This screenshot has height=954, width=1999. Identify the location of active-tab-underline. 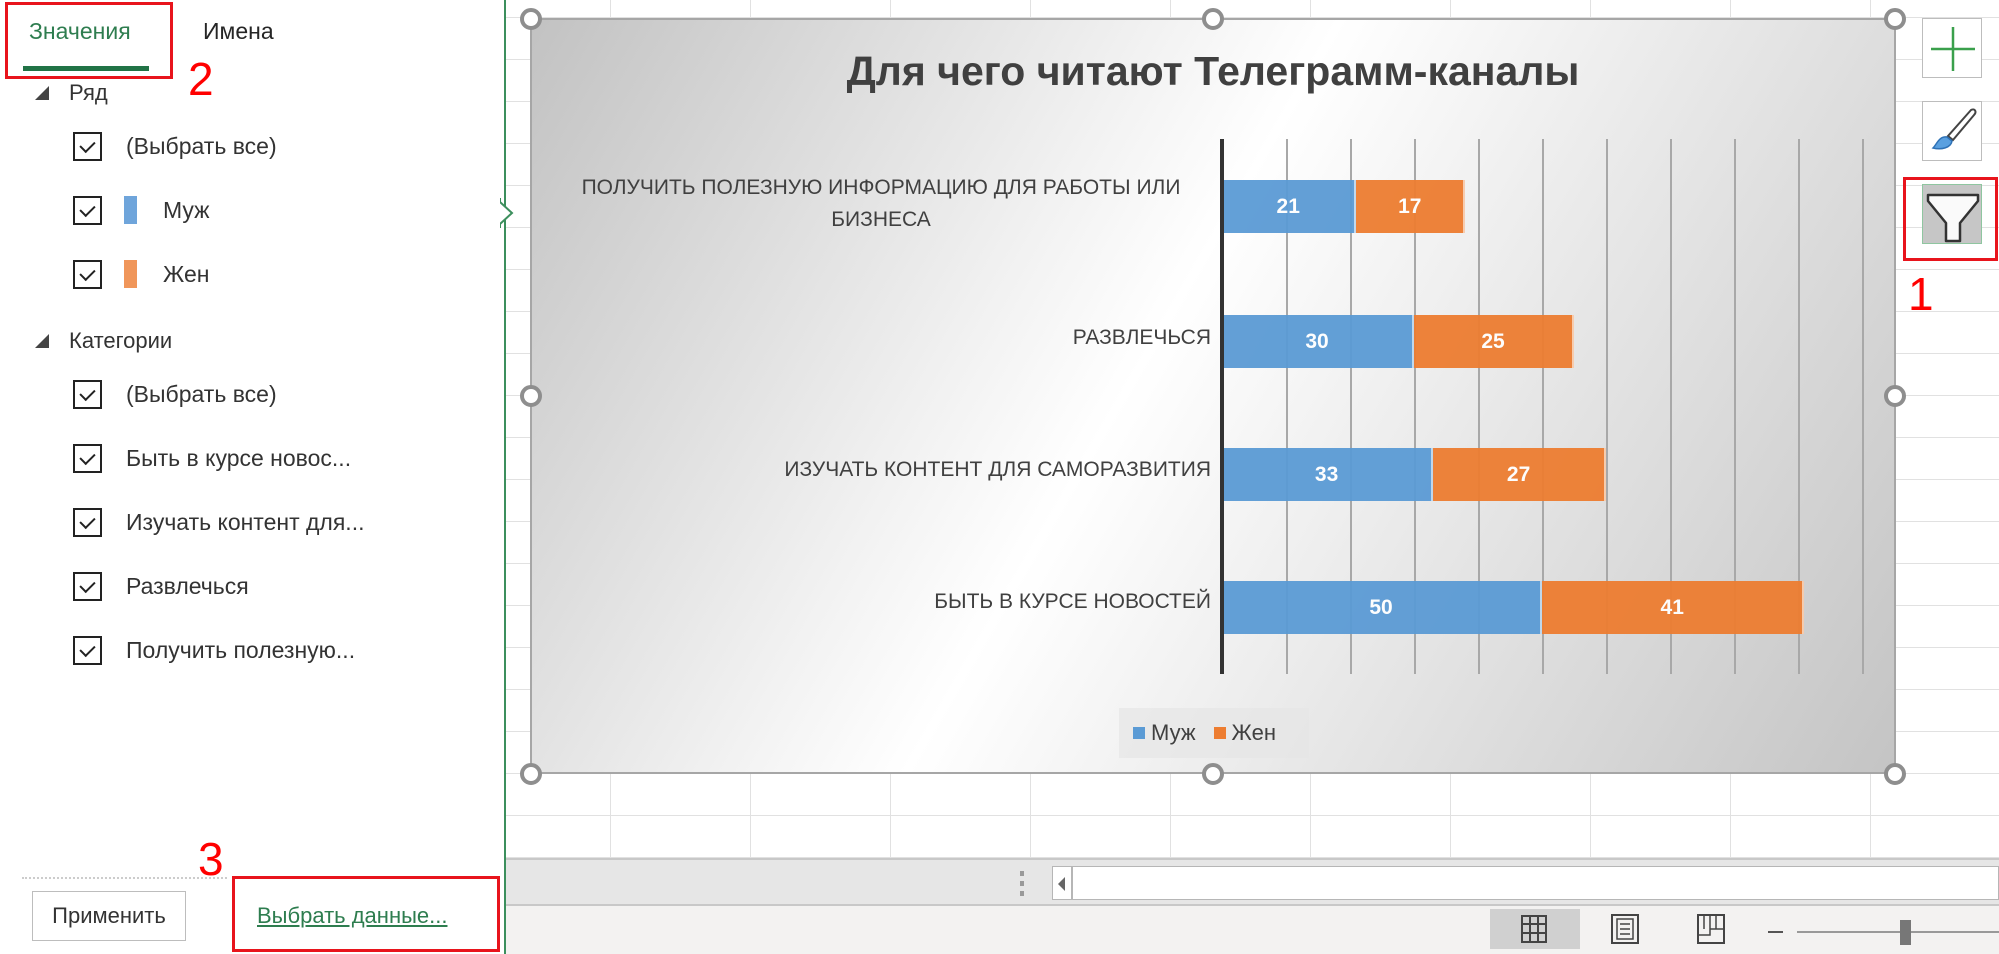
(86, 68).